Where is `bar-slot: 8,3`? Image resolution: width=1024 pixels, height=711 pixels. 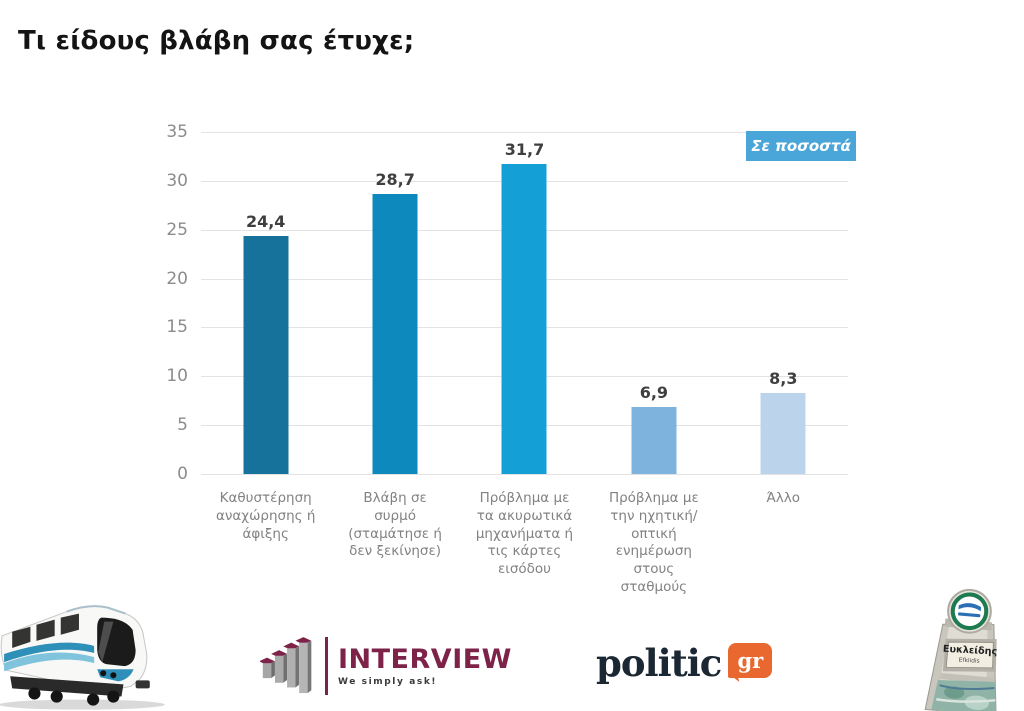
bar-slot: 8,3 is located at coordinates (783, 303).